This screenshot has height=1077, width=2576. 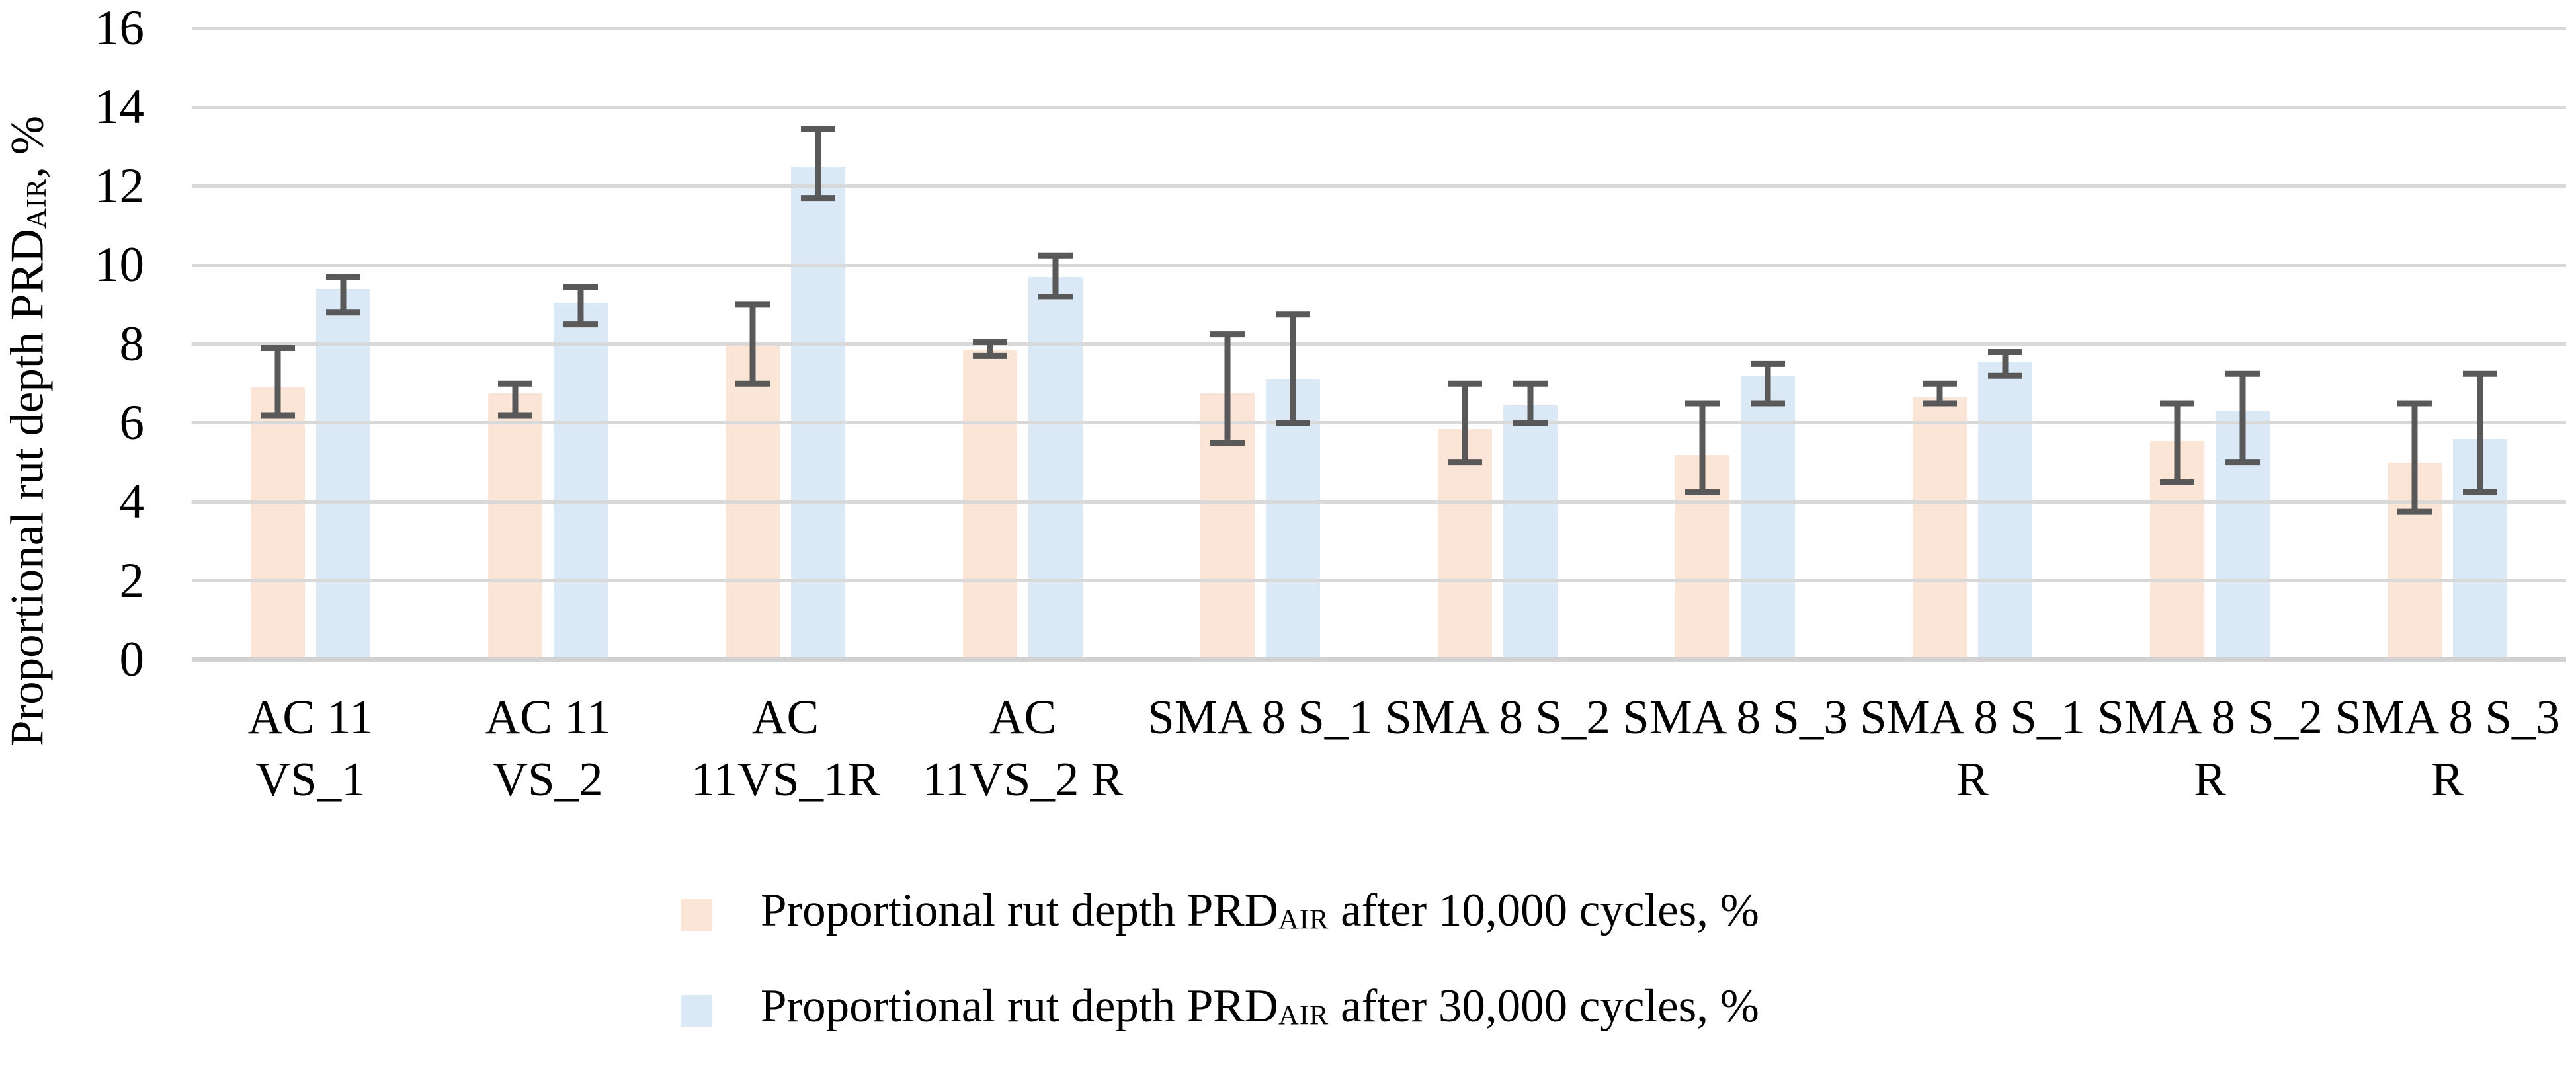 I want to click on y-axis-tick-labels: 0 2 4 6 8 10 12 14 16, so click(x=92, y=344).